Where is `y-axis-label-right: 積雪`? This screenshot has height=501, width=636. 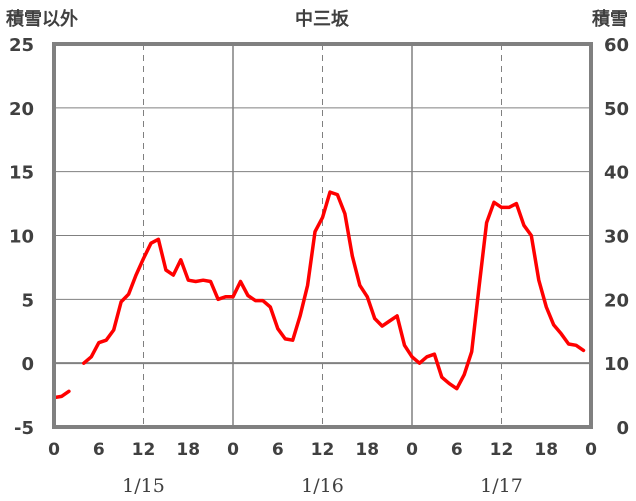 y-axis-label-right: 積雪 is located at coordinates (609, 19).